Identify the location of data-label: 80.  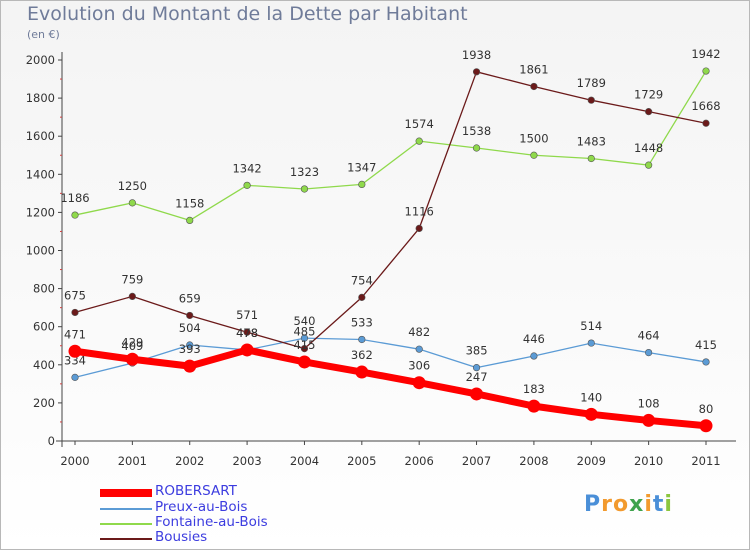
(706, 409).